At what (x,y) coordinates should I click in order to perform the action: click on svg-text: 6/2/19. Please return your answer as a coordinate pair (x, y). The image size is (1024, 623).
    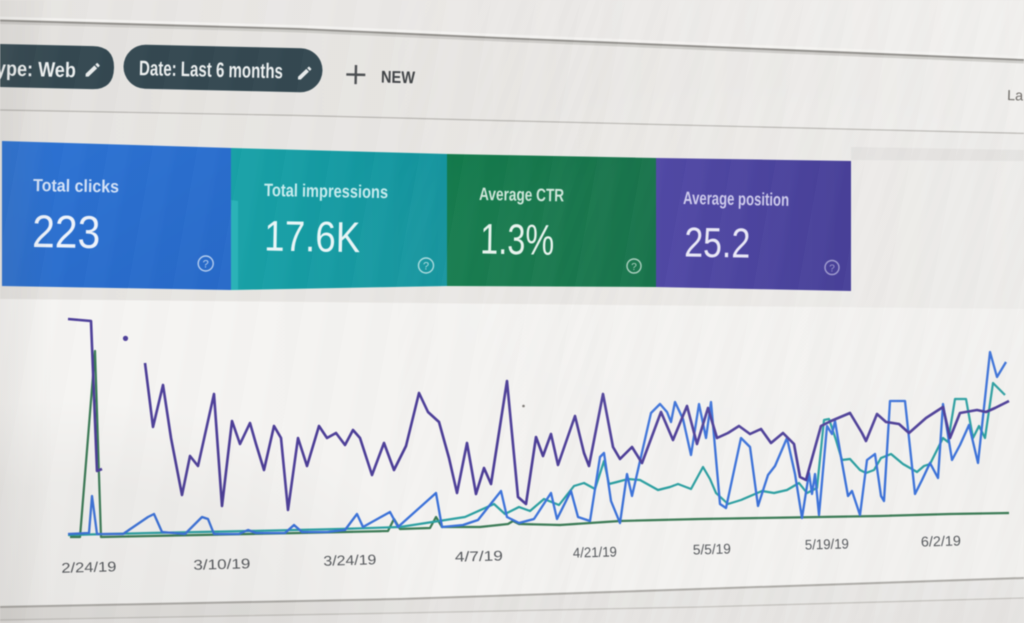
    Looking at the image, I should click on (941, 540).